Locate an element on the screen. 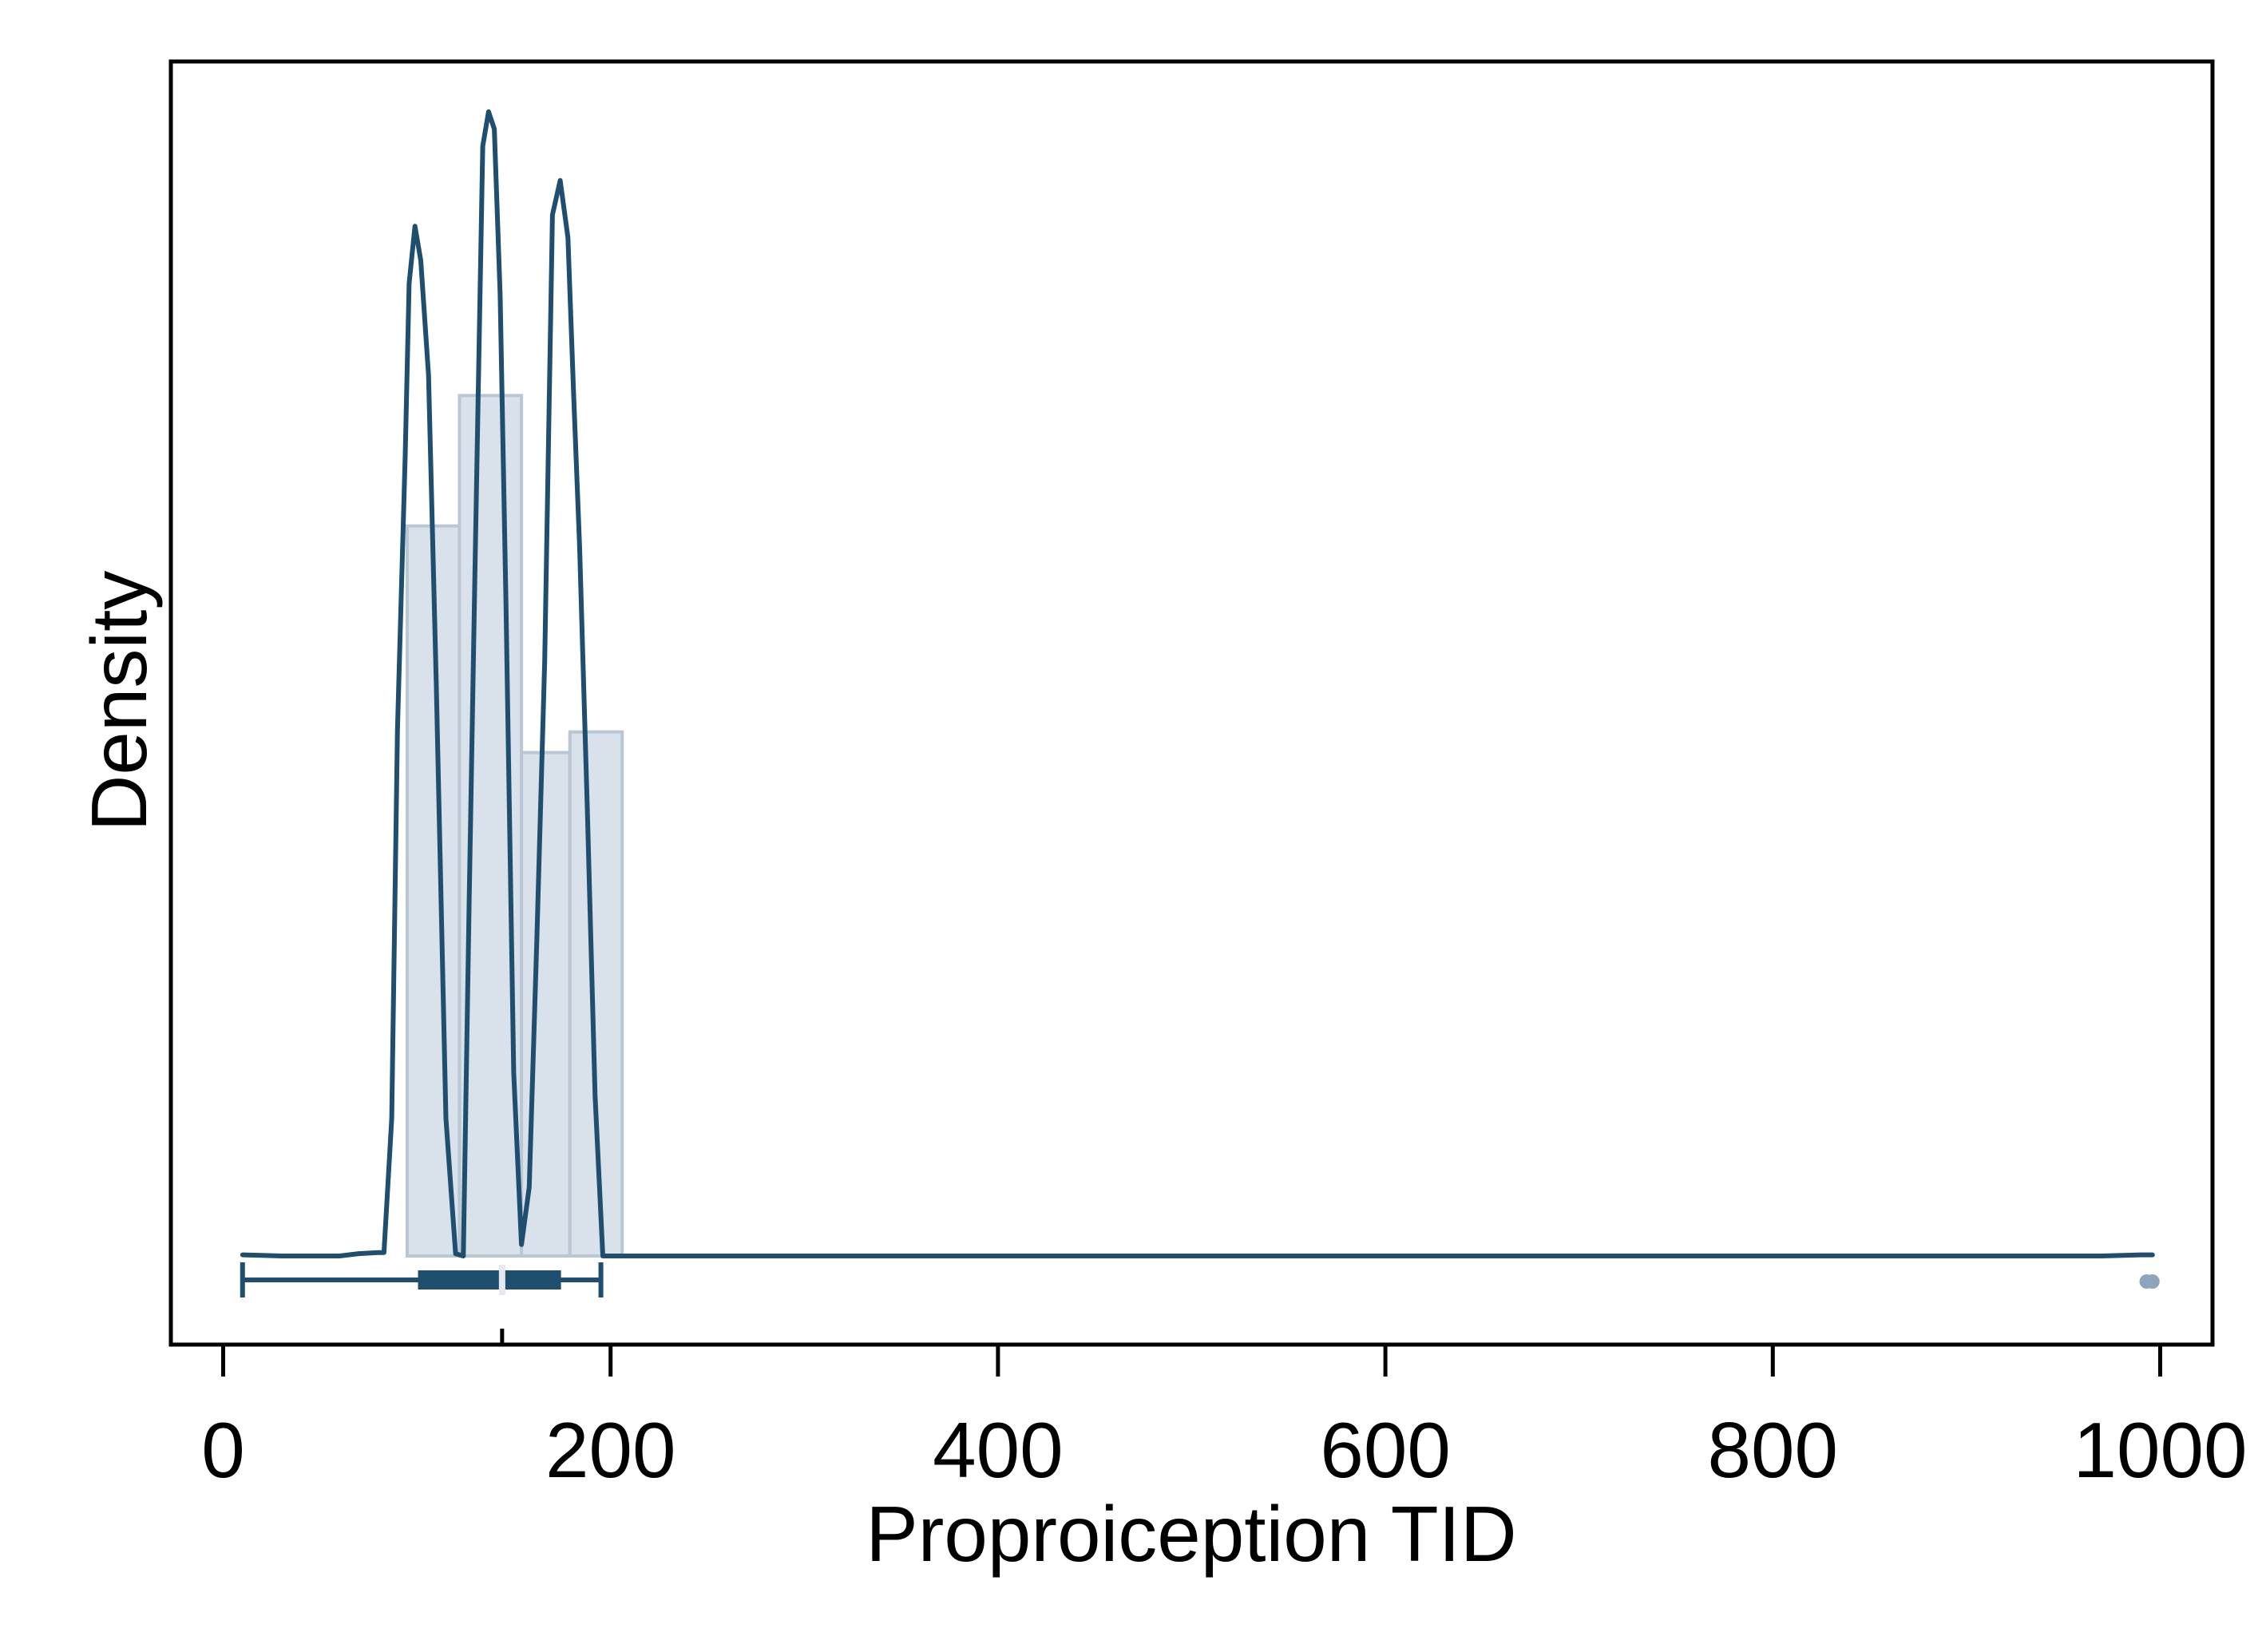 This screenshot has width=2266, height=1652. boxplot-layer is located at coordinates (1200, 1279).